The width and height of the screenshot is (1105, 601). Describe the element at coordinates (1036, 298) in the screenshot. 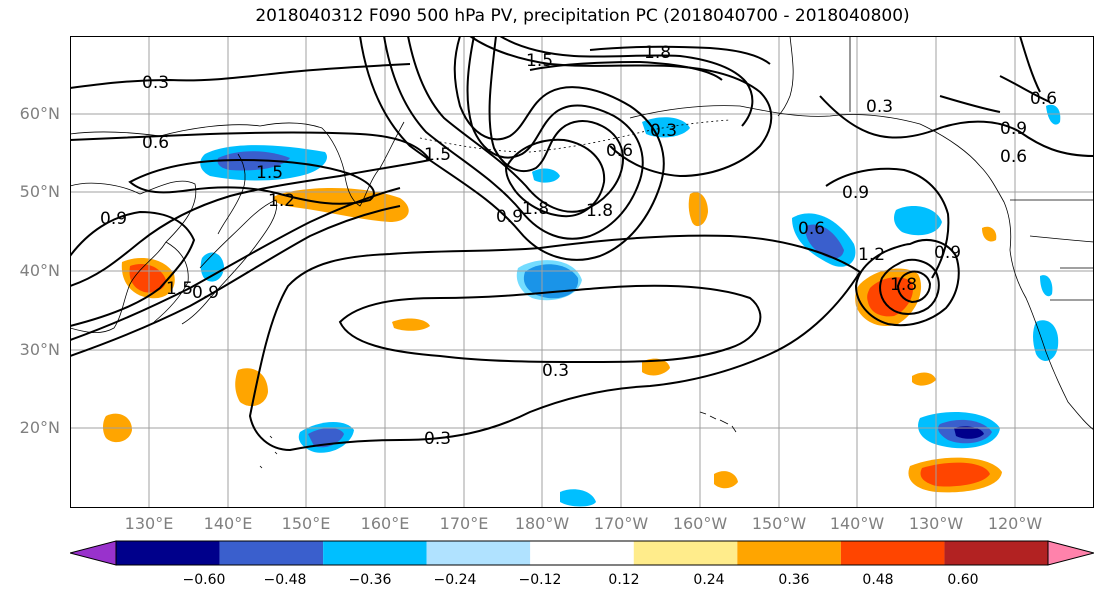

I see `coast-west-north-america` at that location.